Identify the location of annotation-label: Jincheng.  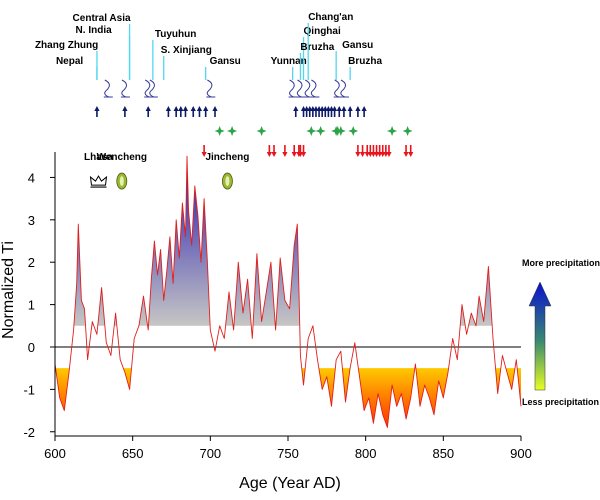
(227, 157).